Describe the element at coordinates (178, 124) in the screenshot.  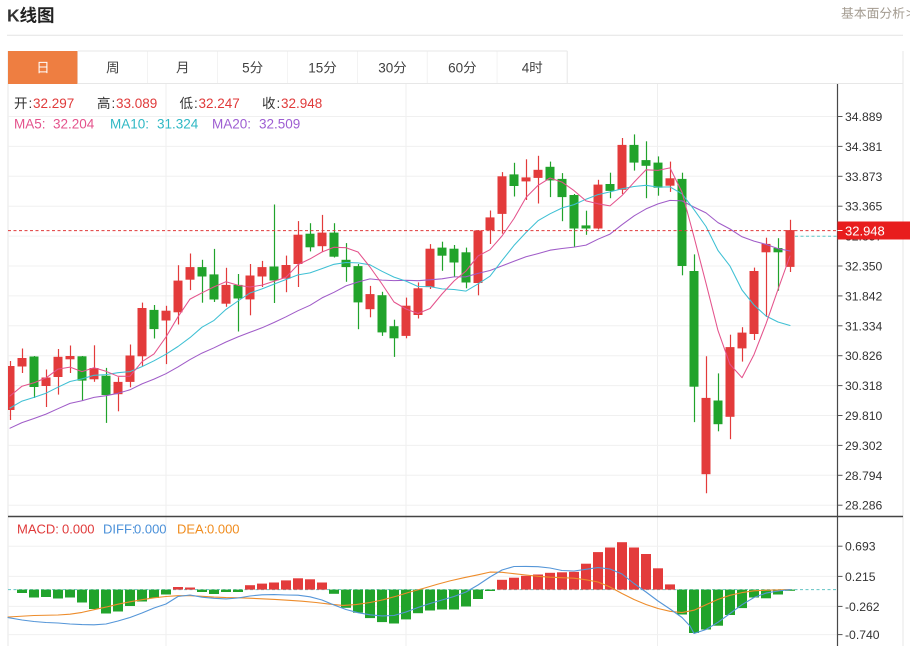
I see `svg-text: 31.324` at that location.